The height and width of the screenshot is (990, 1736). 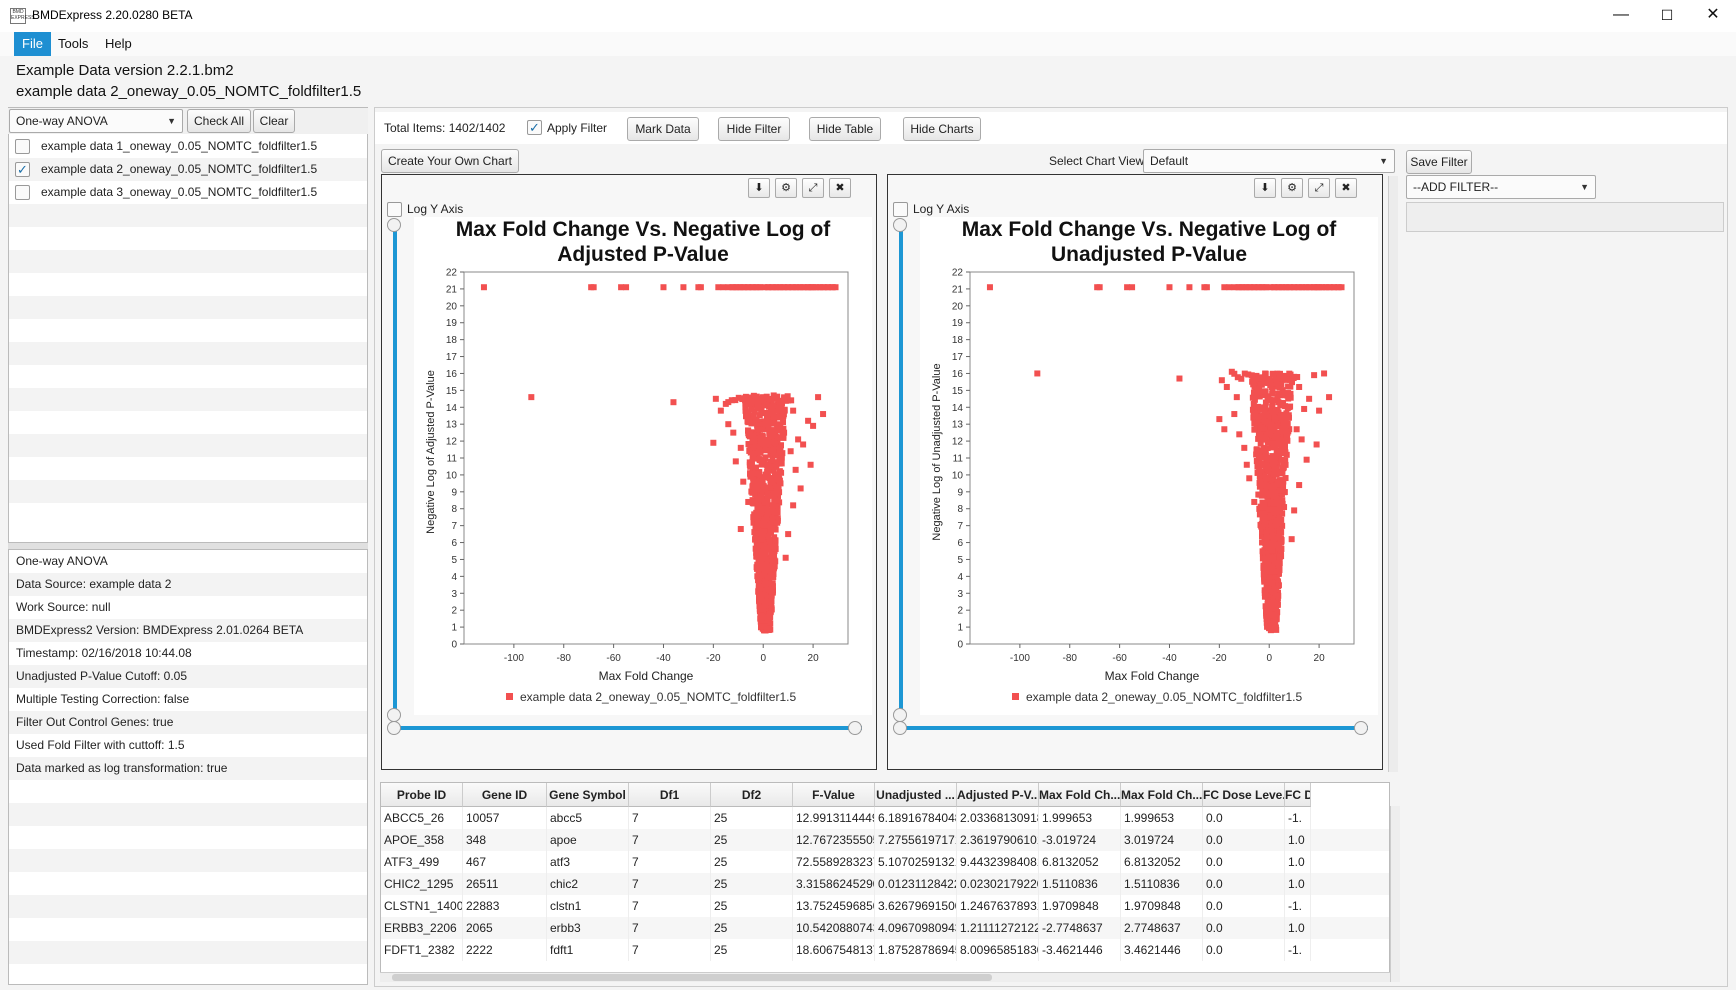 I want to click on apply-filter-label: Apply Filter, so click(x=577, y=128).